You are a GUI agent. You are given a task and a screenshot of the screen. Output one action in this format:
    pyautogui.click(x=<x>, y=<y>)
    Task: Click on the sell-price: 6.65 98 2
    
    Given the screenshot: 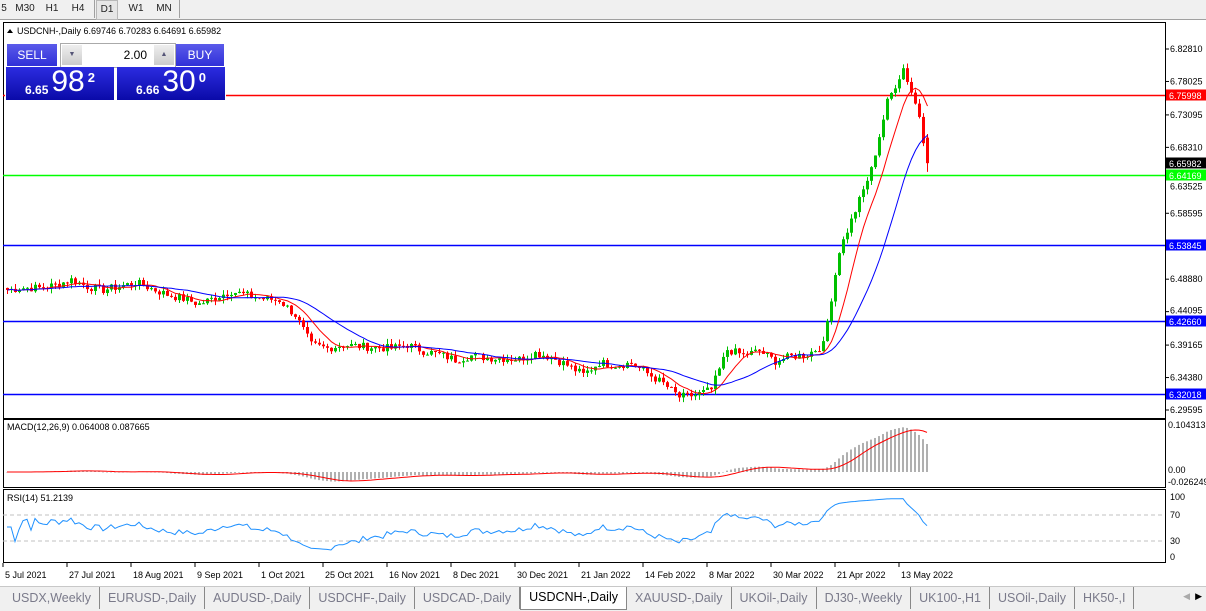 What is the action you would take?
    pyautogui.click(x=60, y=83)
    